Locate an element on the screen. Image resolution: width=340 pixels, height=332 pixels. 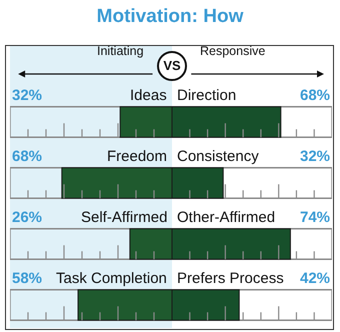
category-label: Self-Affirmed is located at coordinates (124, 217).